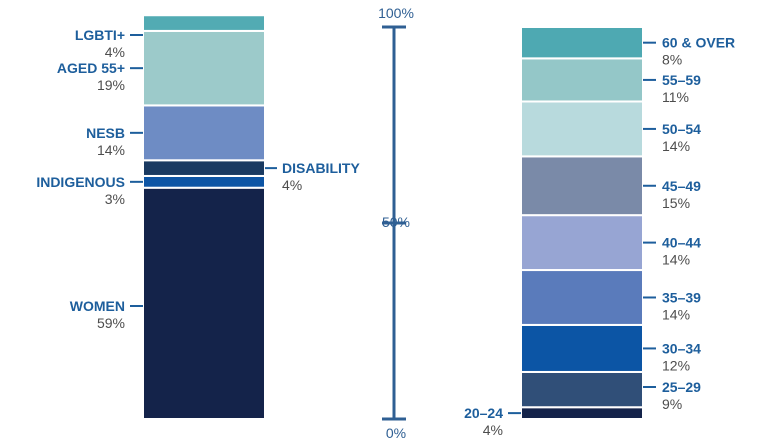 The image size is (768, 447). Describe the element at coordinates (675, 97) in the screenshot. I see `value-label-55-59: 11%` at that location.